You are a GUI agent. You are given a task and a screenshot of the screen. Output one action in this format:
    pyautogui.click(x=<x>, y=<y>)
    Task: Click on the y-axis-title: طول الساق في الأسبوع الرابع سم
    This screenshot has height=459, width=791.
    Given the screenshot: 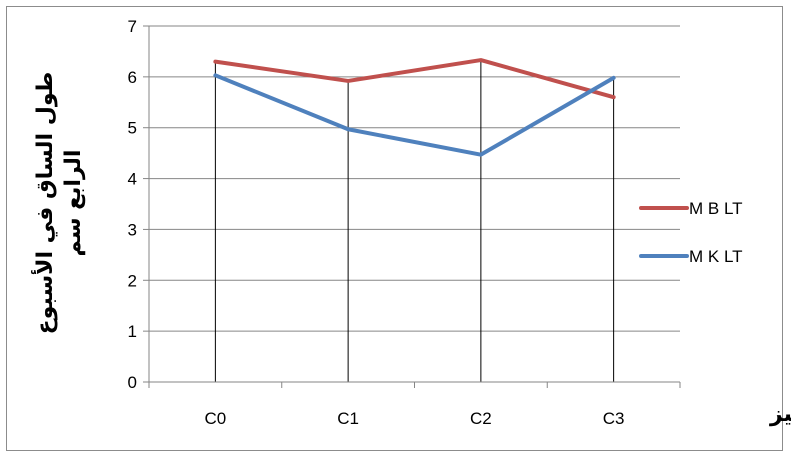 What is the action you would take?
    pyautogui.click(x=58, y=203)
    